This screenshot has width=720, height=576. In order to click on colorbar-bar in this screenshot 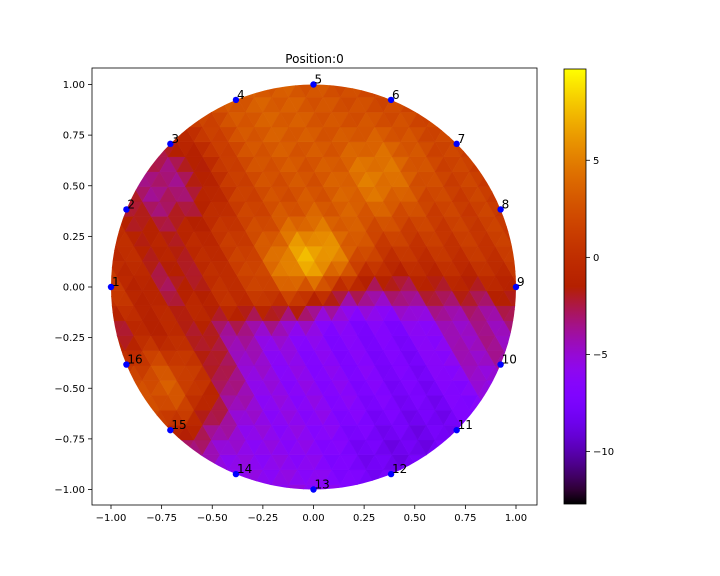, I will do `click(575, 286)`.